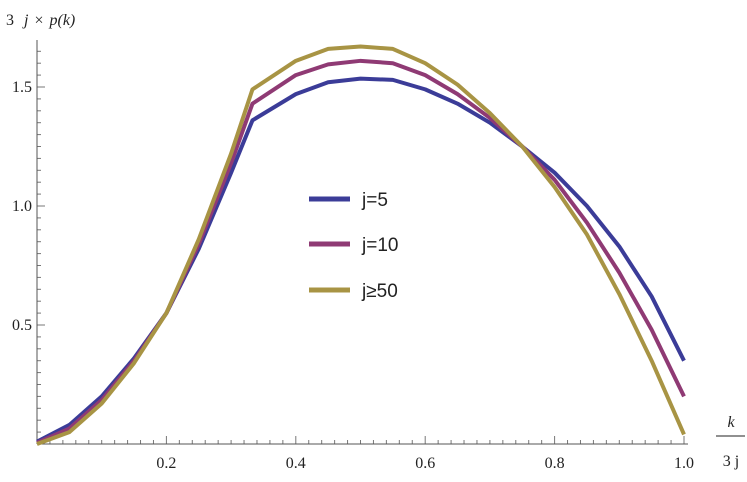 This screenshot has height=482, width=747. I want to click on y-tick-label: 1.5, so click(22, 87).